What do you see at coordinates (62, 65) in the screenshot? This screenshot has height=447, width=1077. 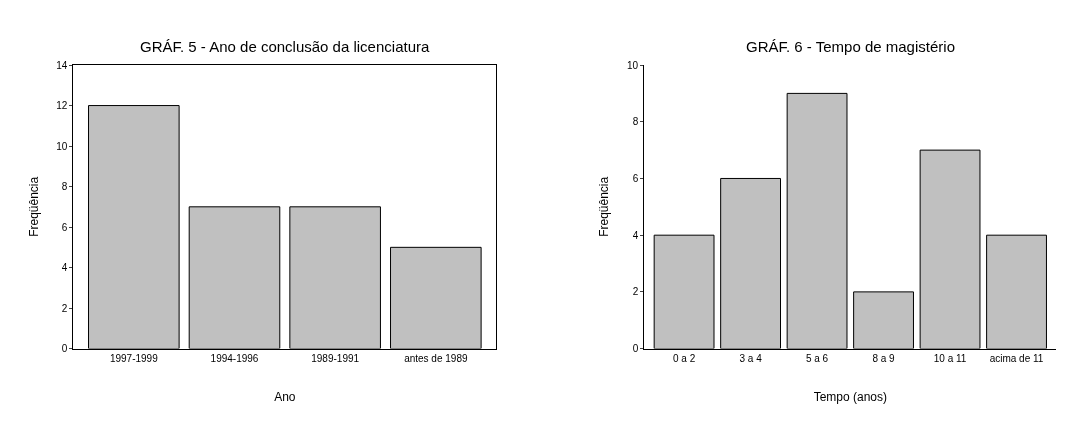 I see `y-tick-label: 14` at bounding box center [62, 65].